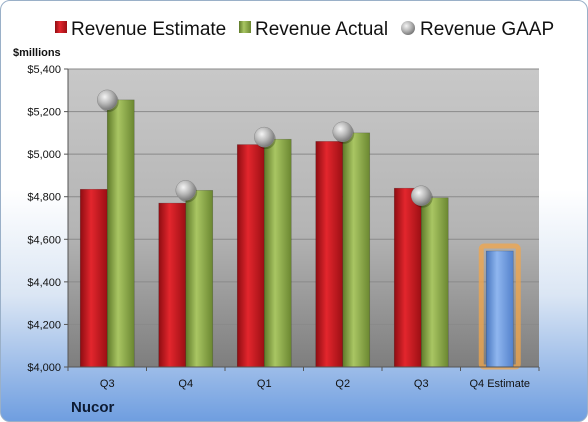 This screenshot has width=588, height=422. I want to click on y-tick-label-5200: $5,200, so click(44, 113).